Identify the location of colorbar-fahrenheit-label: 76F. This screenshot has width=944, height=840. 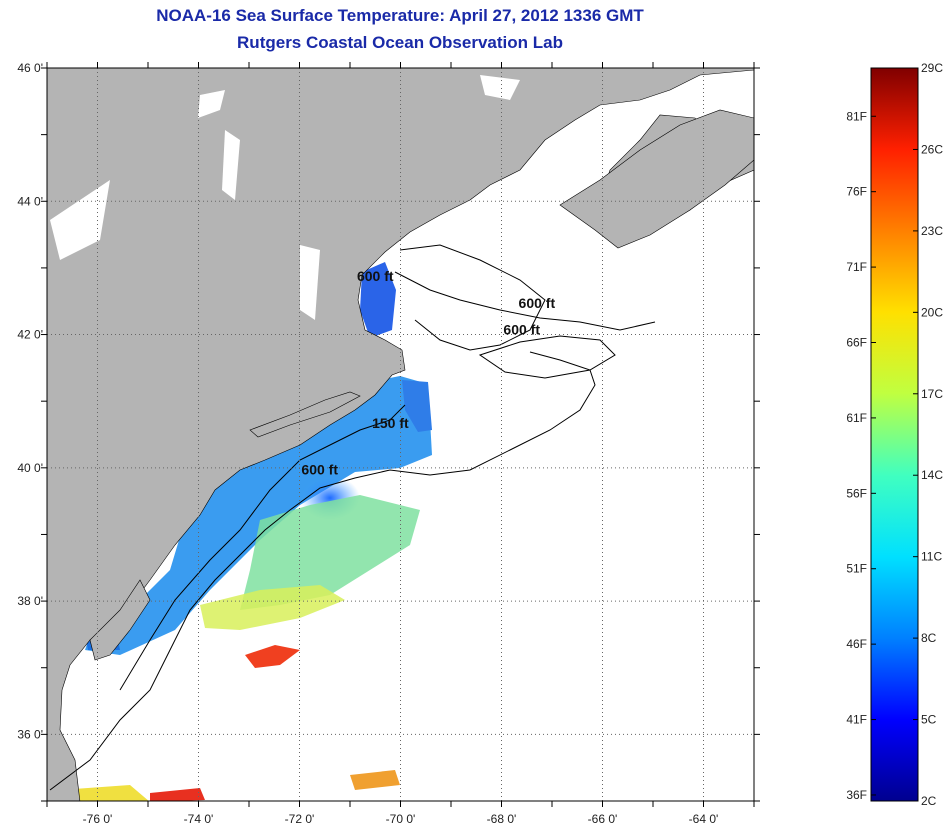
(856, 192).